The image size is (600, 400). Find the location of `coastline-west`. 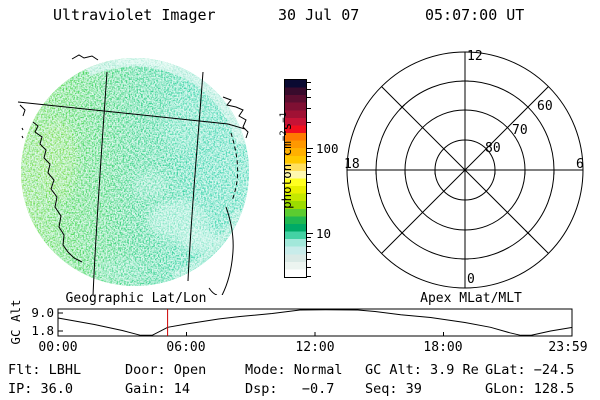

coastline-west is located at coordinates (57, 192).